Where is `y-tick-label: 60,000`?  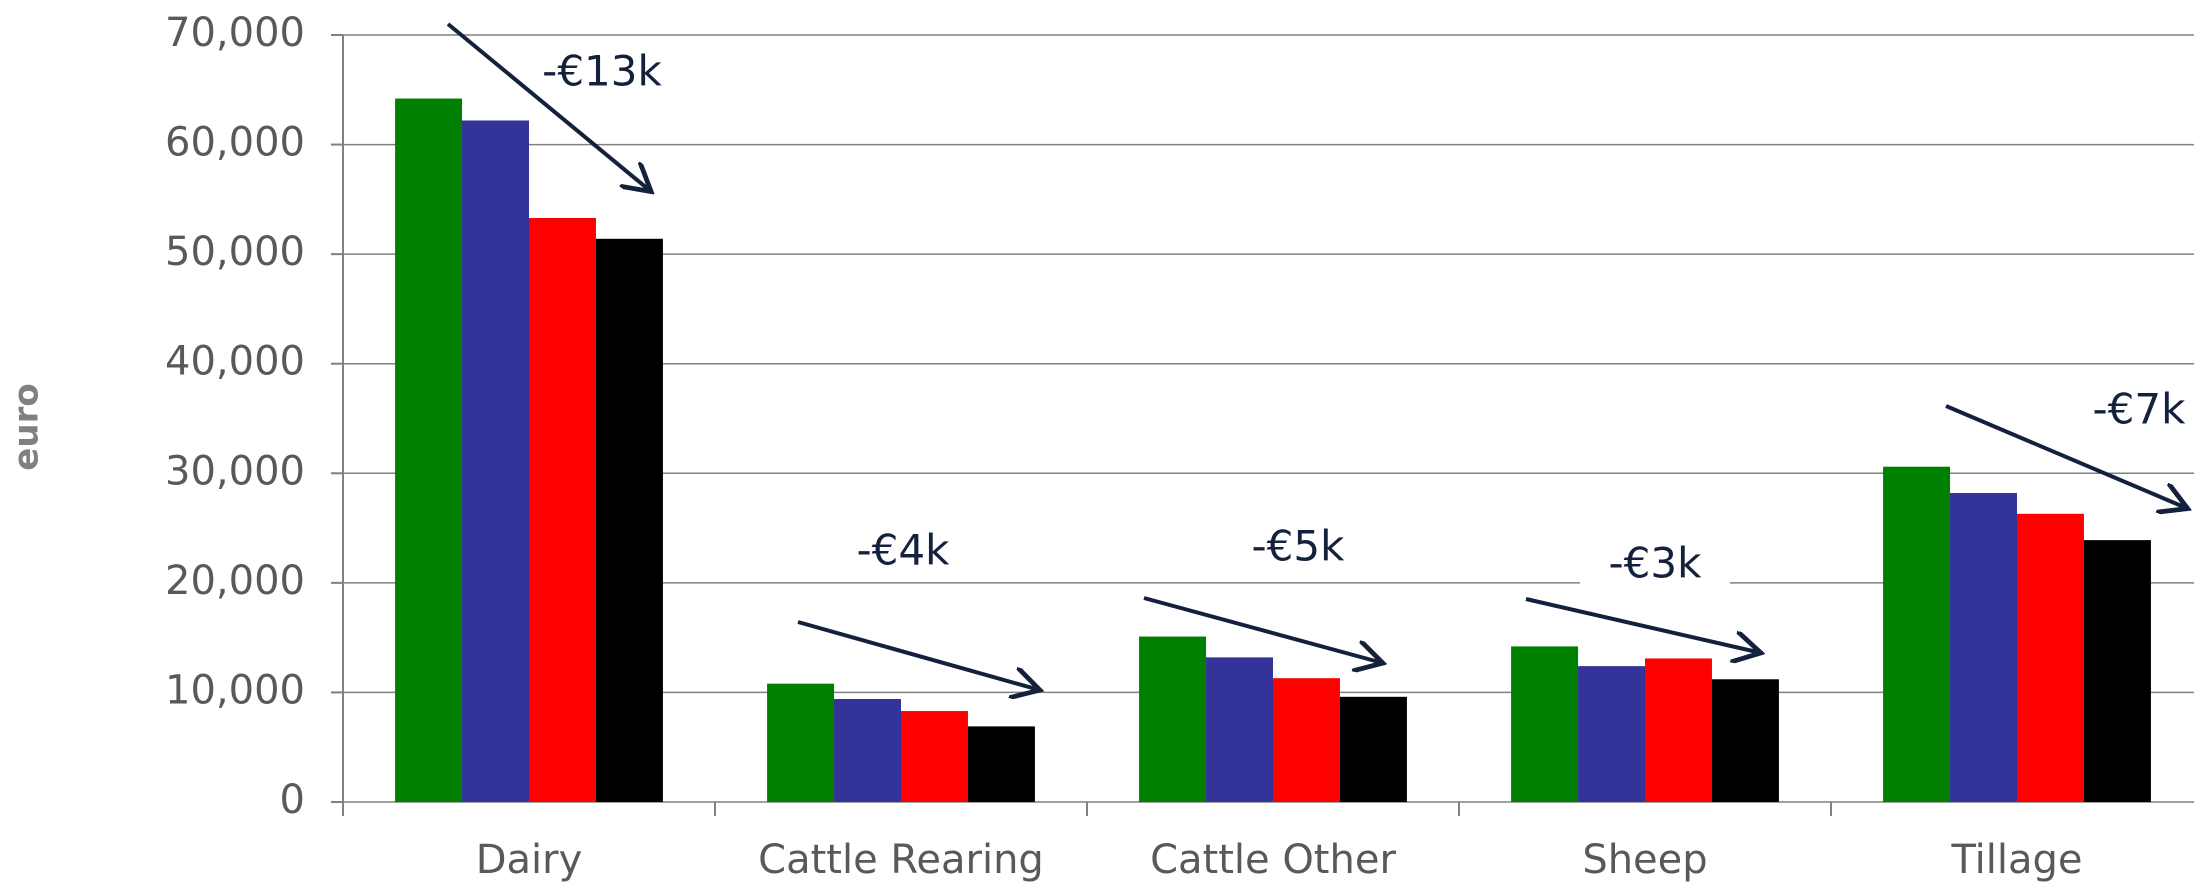 y-tick-label: 60,000 is located at coordinates (235, 143).